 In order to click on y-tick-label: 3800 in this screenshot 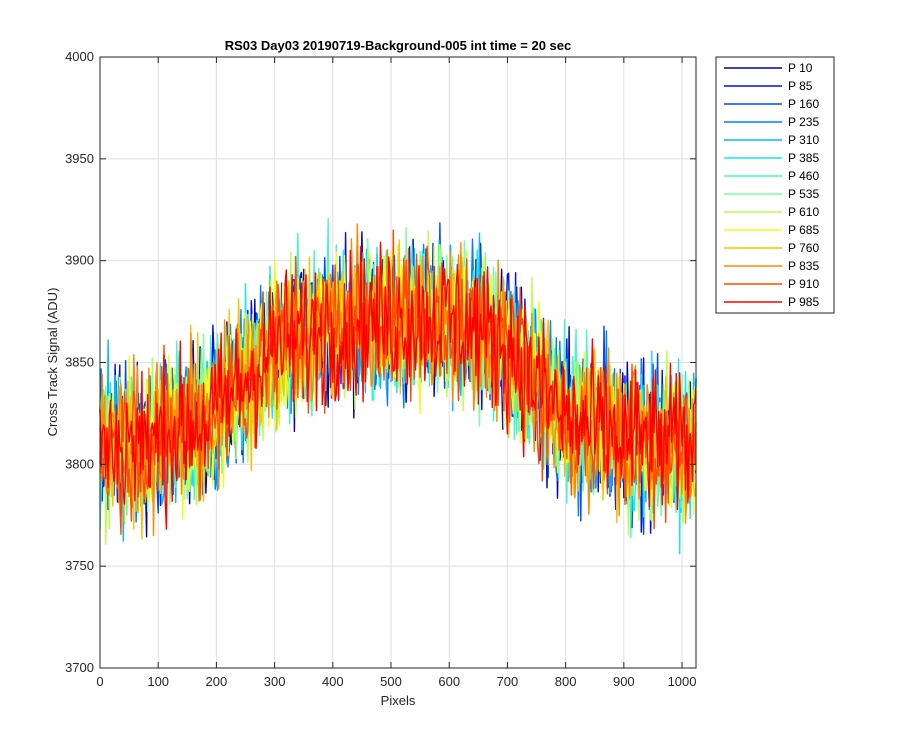, I will do `click(79, 463)`.